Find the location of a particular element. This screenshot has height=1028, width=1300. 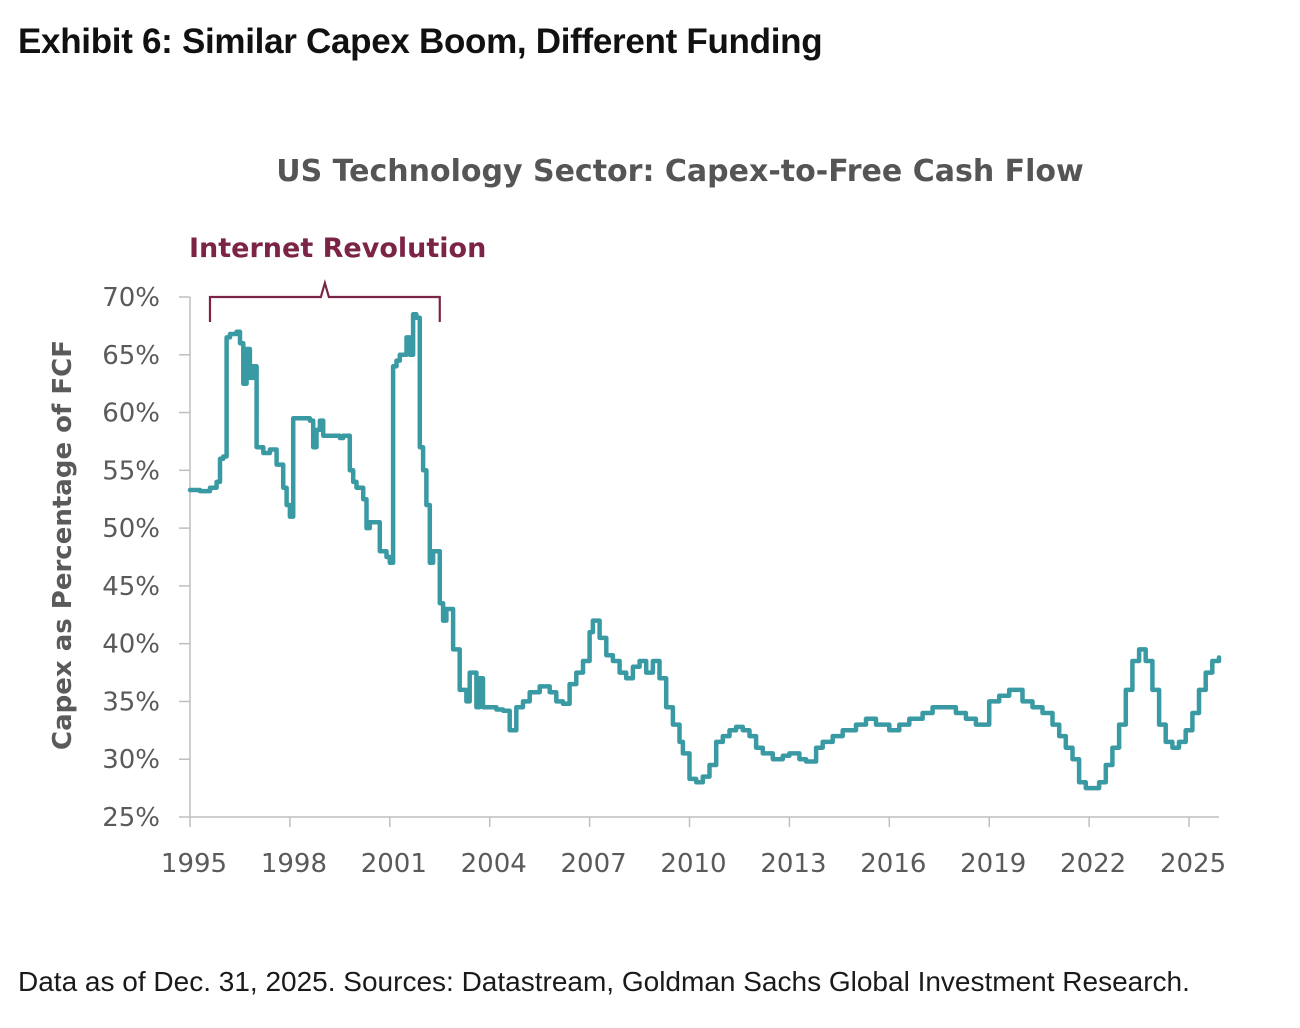

x-tick-label: 2001 is located at coordinates (394, 864).